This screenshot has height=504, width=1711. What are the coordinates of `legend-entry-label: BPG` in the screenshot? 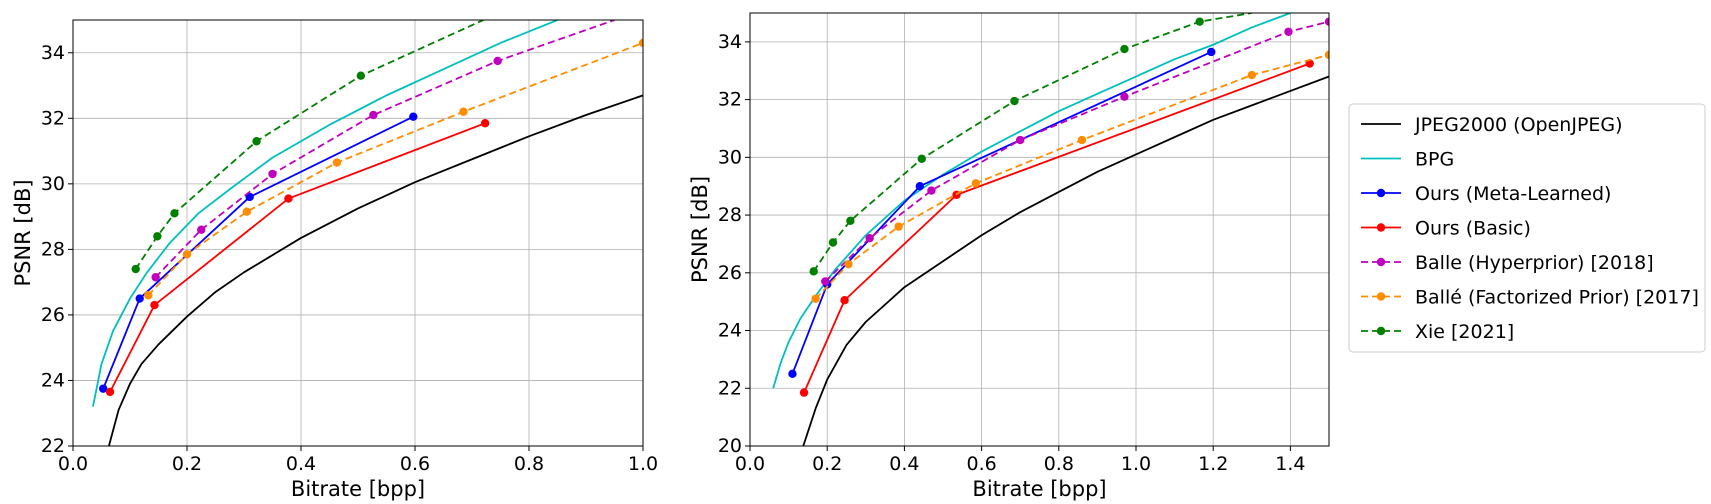 It's located at (1434, 160).